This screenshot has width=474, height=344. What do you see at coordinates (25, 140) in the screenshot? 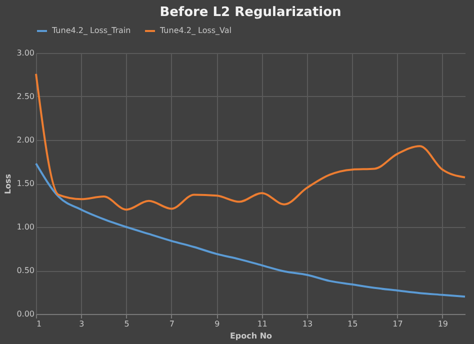
I see `y-tick-label: 2.00` at bounding box center [25, 140].